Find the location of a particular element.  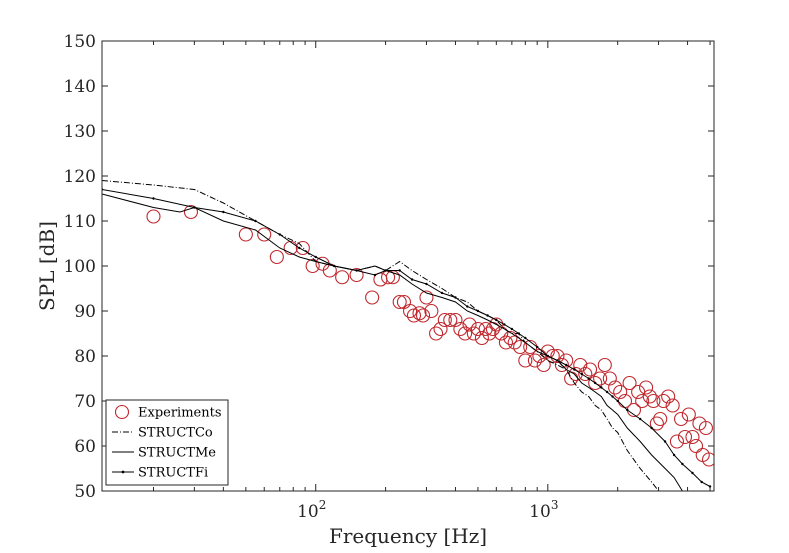

legend-box is located at coordinates (167, 442).